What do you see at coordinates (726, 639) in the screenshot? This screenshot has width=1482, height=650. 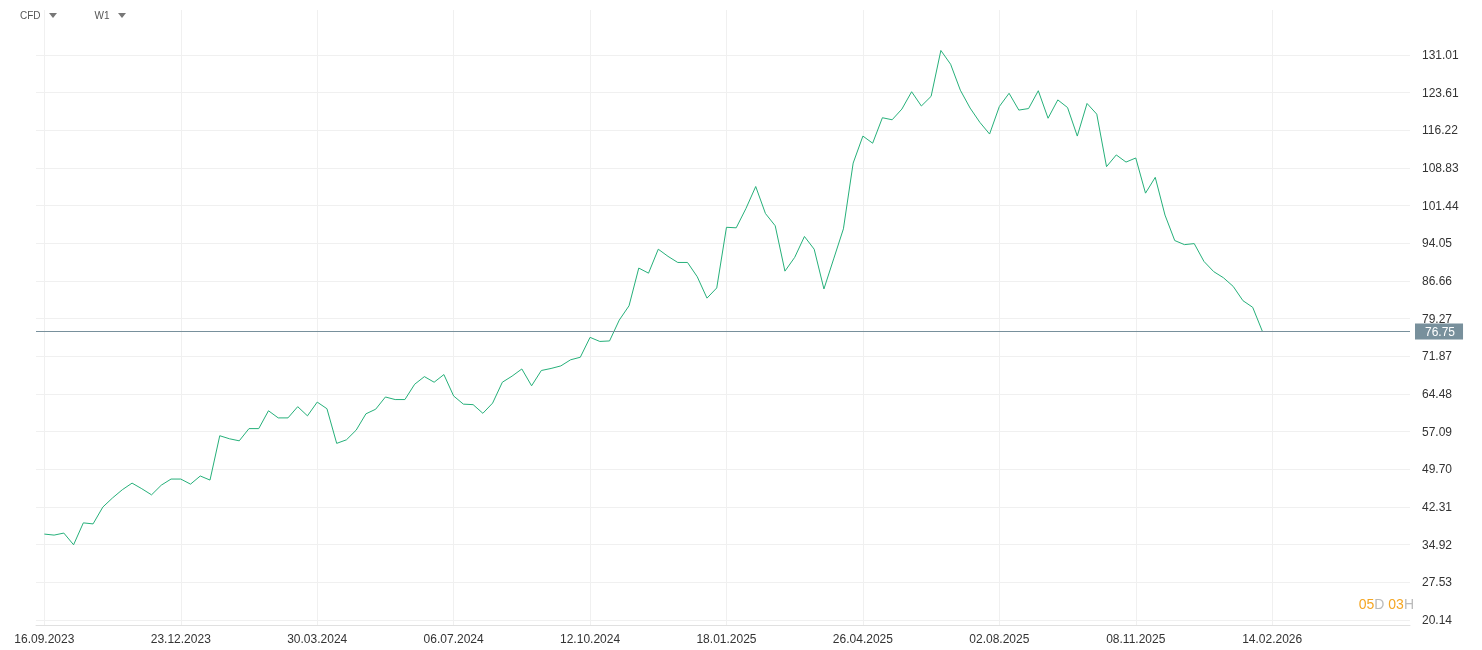 I see `x-tick-label: 18.01.2025` at bounding box center [726, 639].